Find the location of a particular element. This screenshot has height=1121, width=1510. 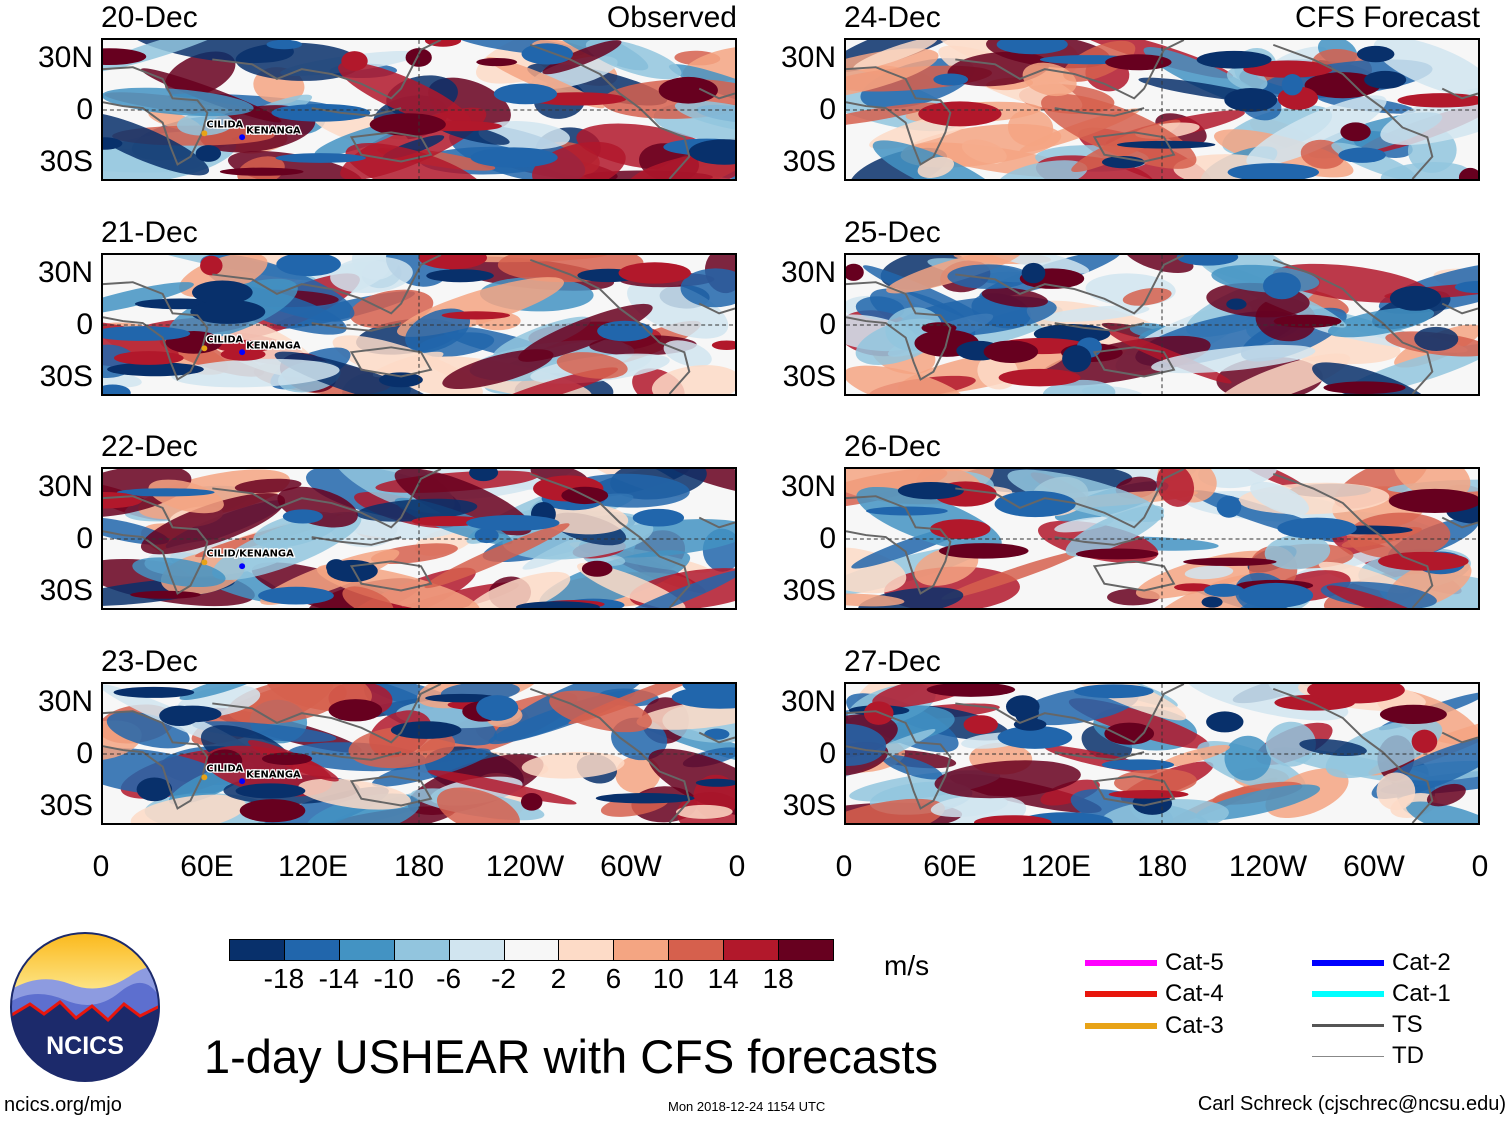

colorbar-tick: -2 is located at coordinates (503, 978).